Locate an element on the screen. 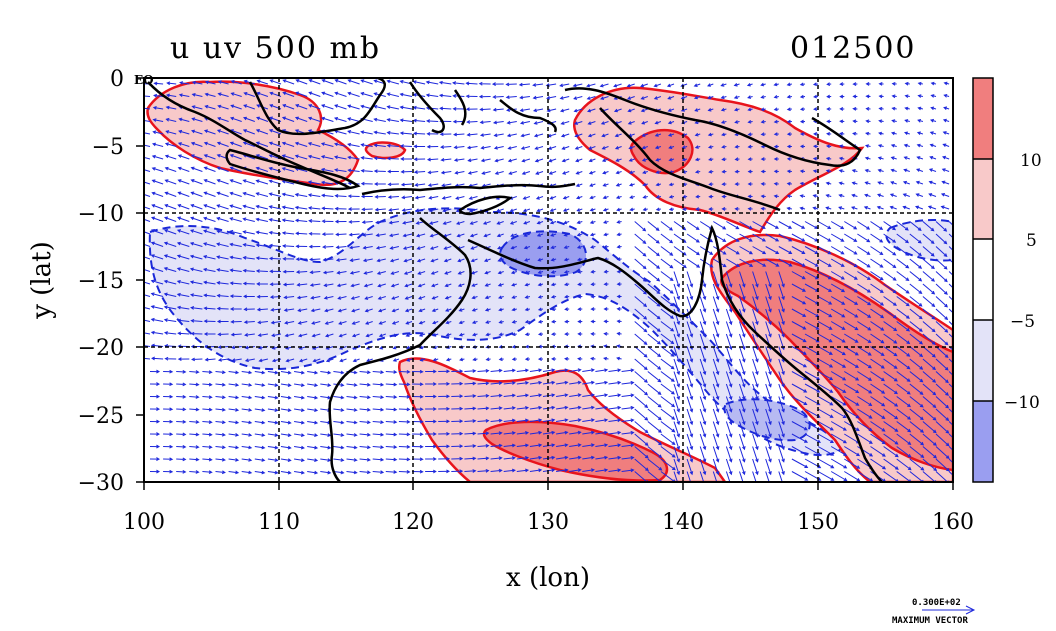  y-tick-label: −15 is located at coordinates (101, 281).